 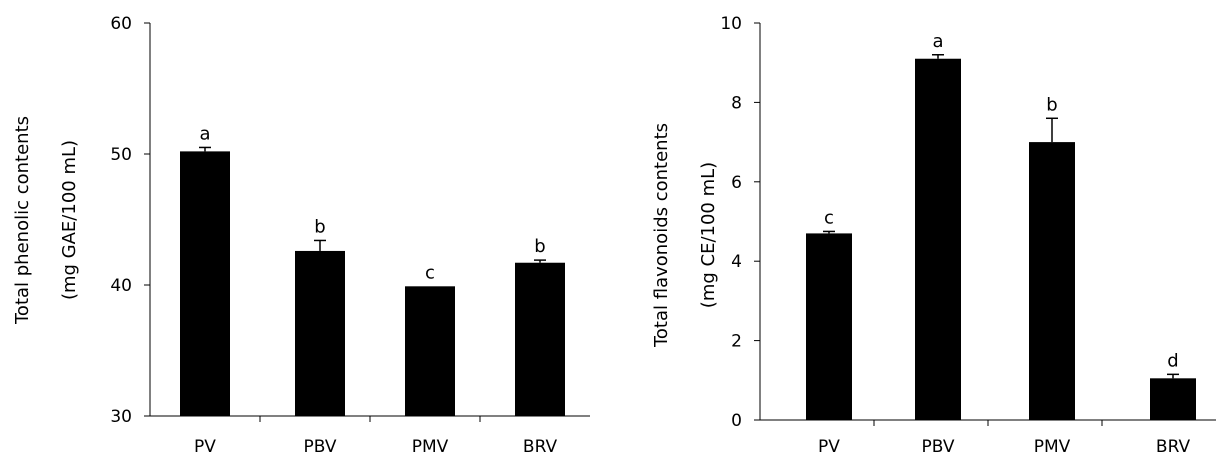 I want to click on y-tick-label: 0, so click(x=736, y=421).